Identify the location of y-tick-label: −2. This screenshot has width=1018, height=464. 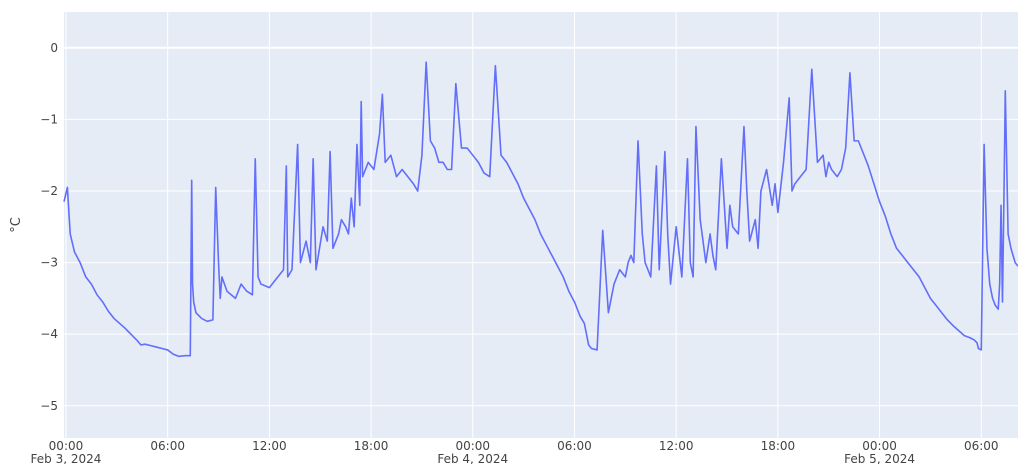
(49, 191).